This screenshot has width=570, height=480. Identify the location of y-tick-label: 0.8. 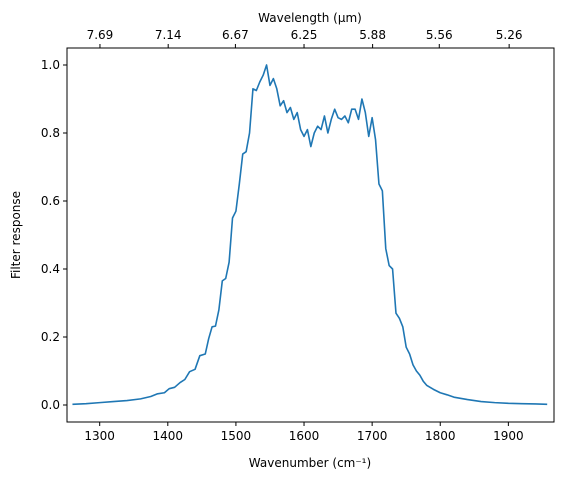
(50, 133).